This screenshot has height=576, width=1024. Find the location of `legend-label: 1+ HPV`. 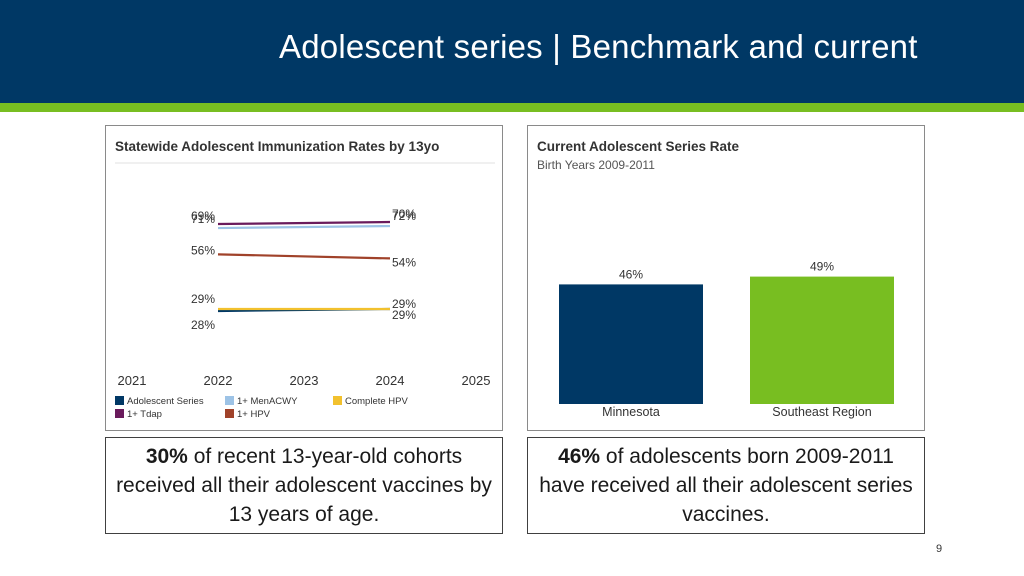

legend-label: 1+ HPV is located at coordinates (254, 414).